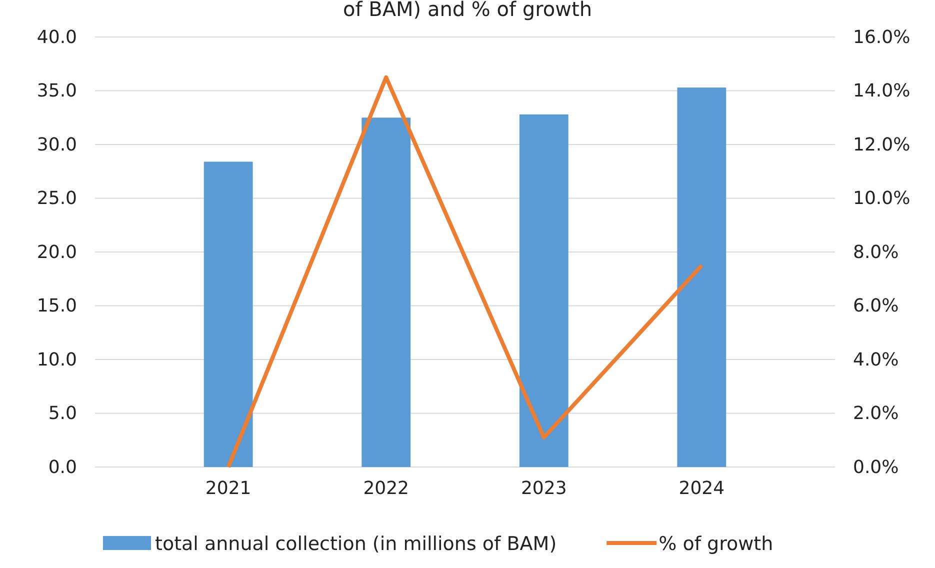 The image size is (935, 568). Describe the element at coordinates (62, 467) in the screenshot. I see `y-tick-label: 0.0` at that location.